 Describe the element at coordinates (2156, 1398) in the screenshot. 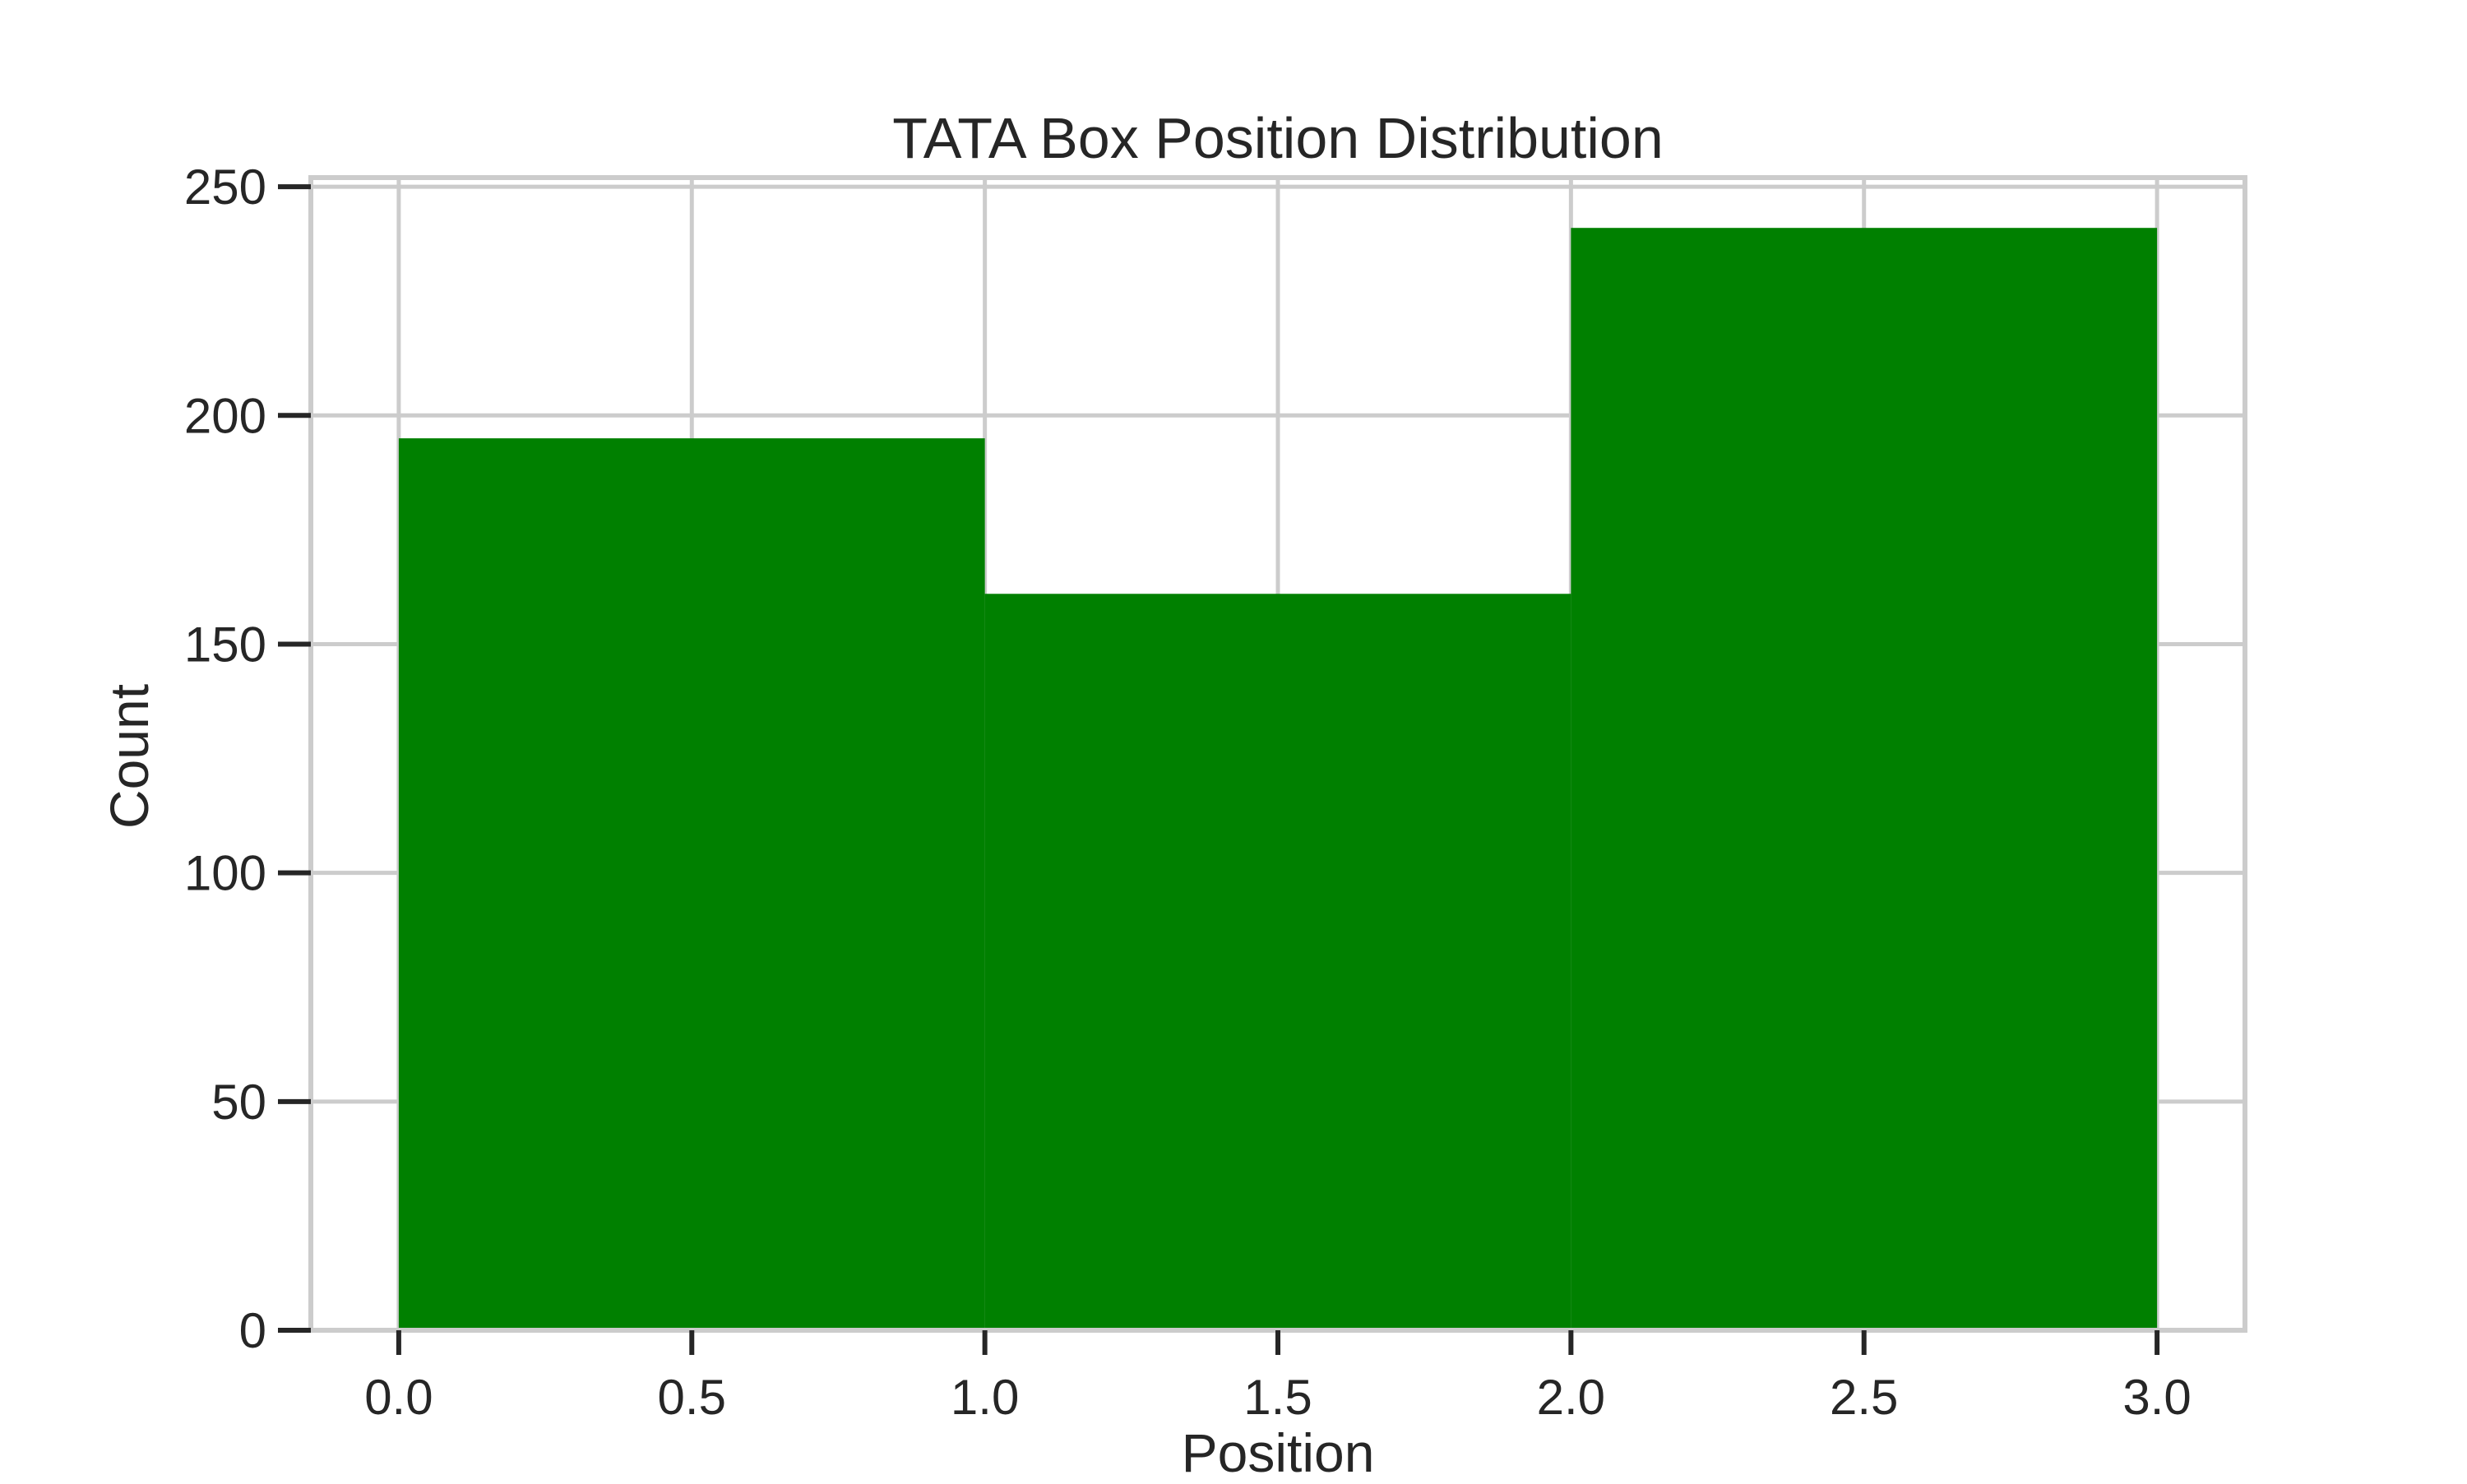

I see `x-tick-label-6: 3.0` at that location.